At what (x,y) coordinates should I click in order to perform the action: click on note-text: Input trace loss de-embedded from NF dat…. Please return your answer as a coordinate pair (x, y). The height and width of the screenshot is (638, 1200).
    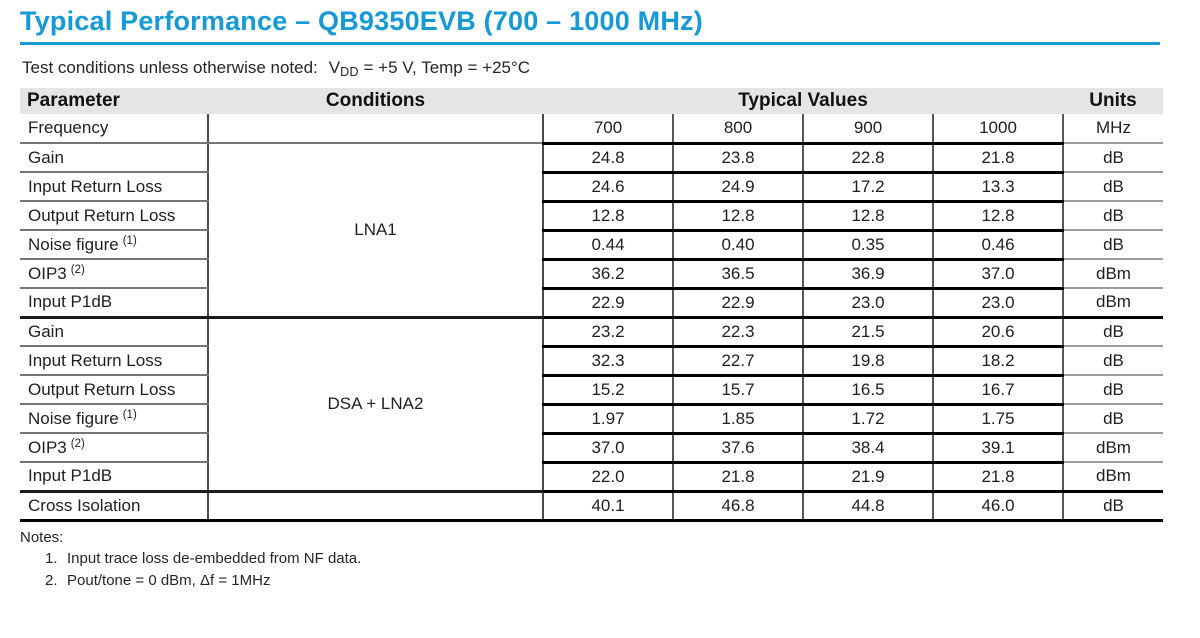
    Looking at the image, I should click on (214, 558).